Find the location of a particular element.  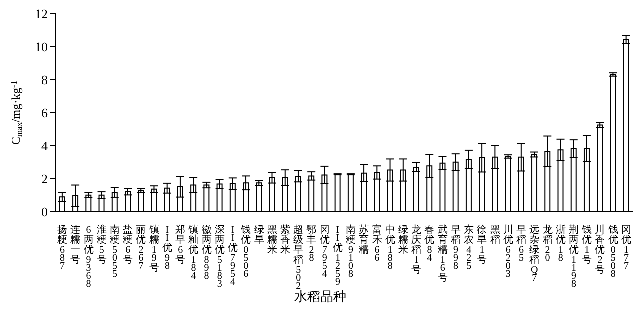

x-tick-label: 浙优18 is located at coordinates (561, 244).